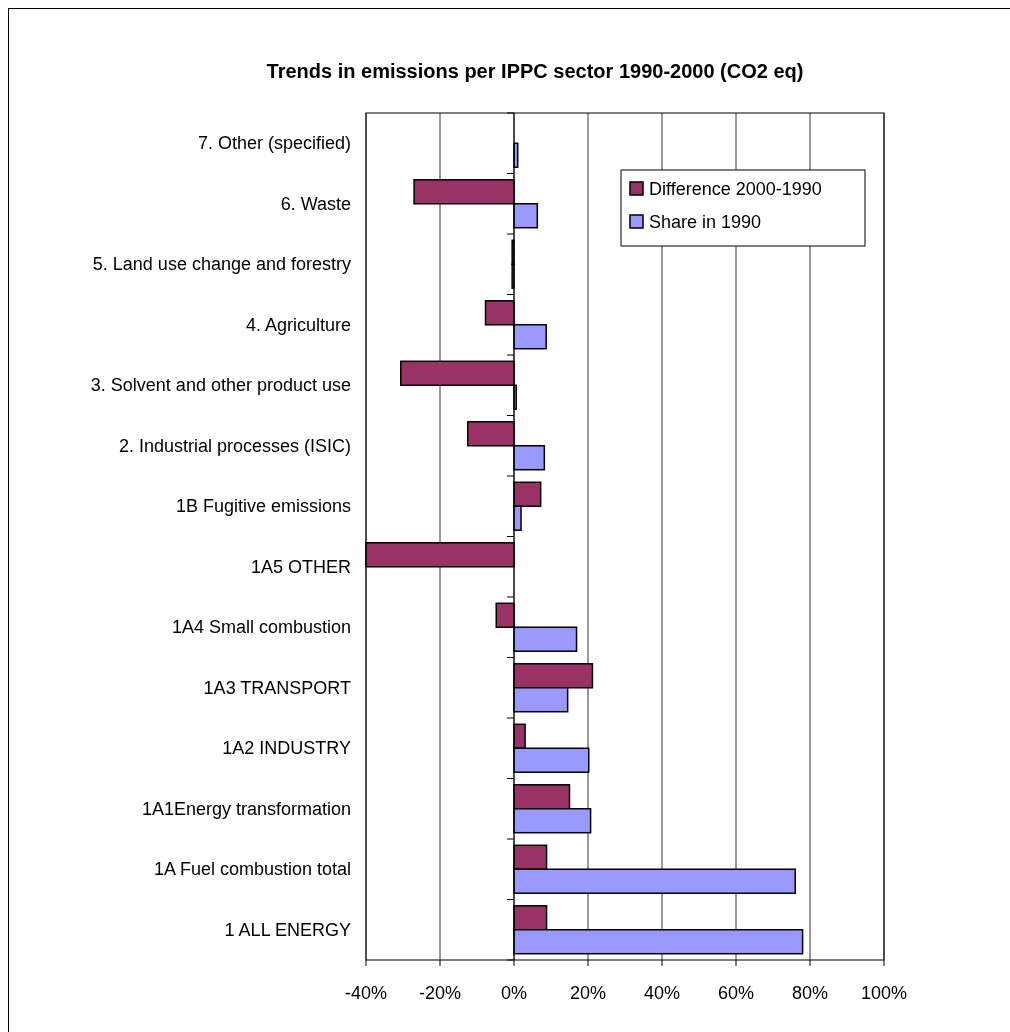 This screenshot has height=1032, width=1010. I want to click on x-tick-label: 20%, so click(588, 993).